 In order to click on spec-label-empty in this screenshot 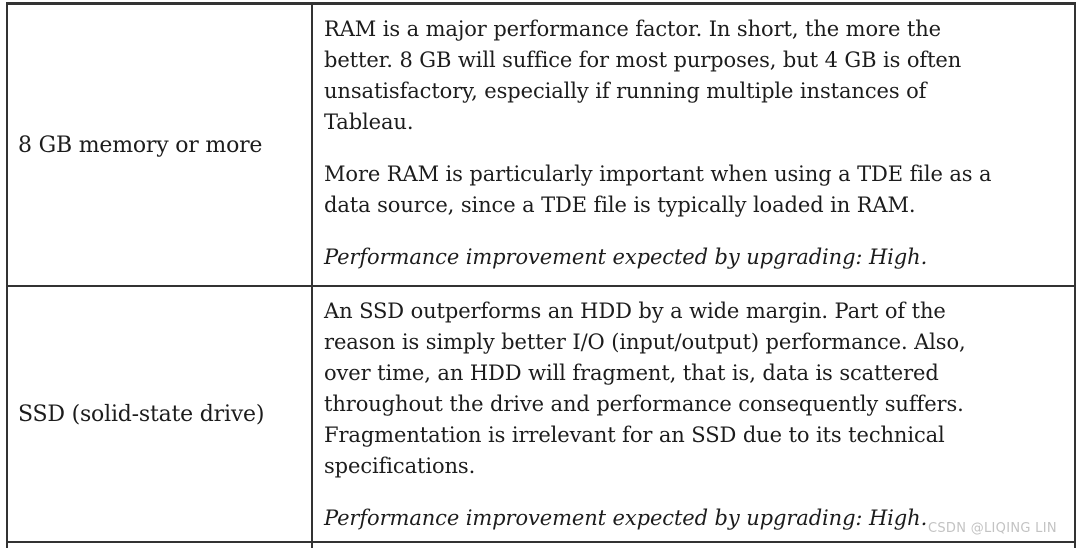, I will do `click(160, 545)`.